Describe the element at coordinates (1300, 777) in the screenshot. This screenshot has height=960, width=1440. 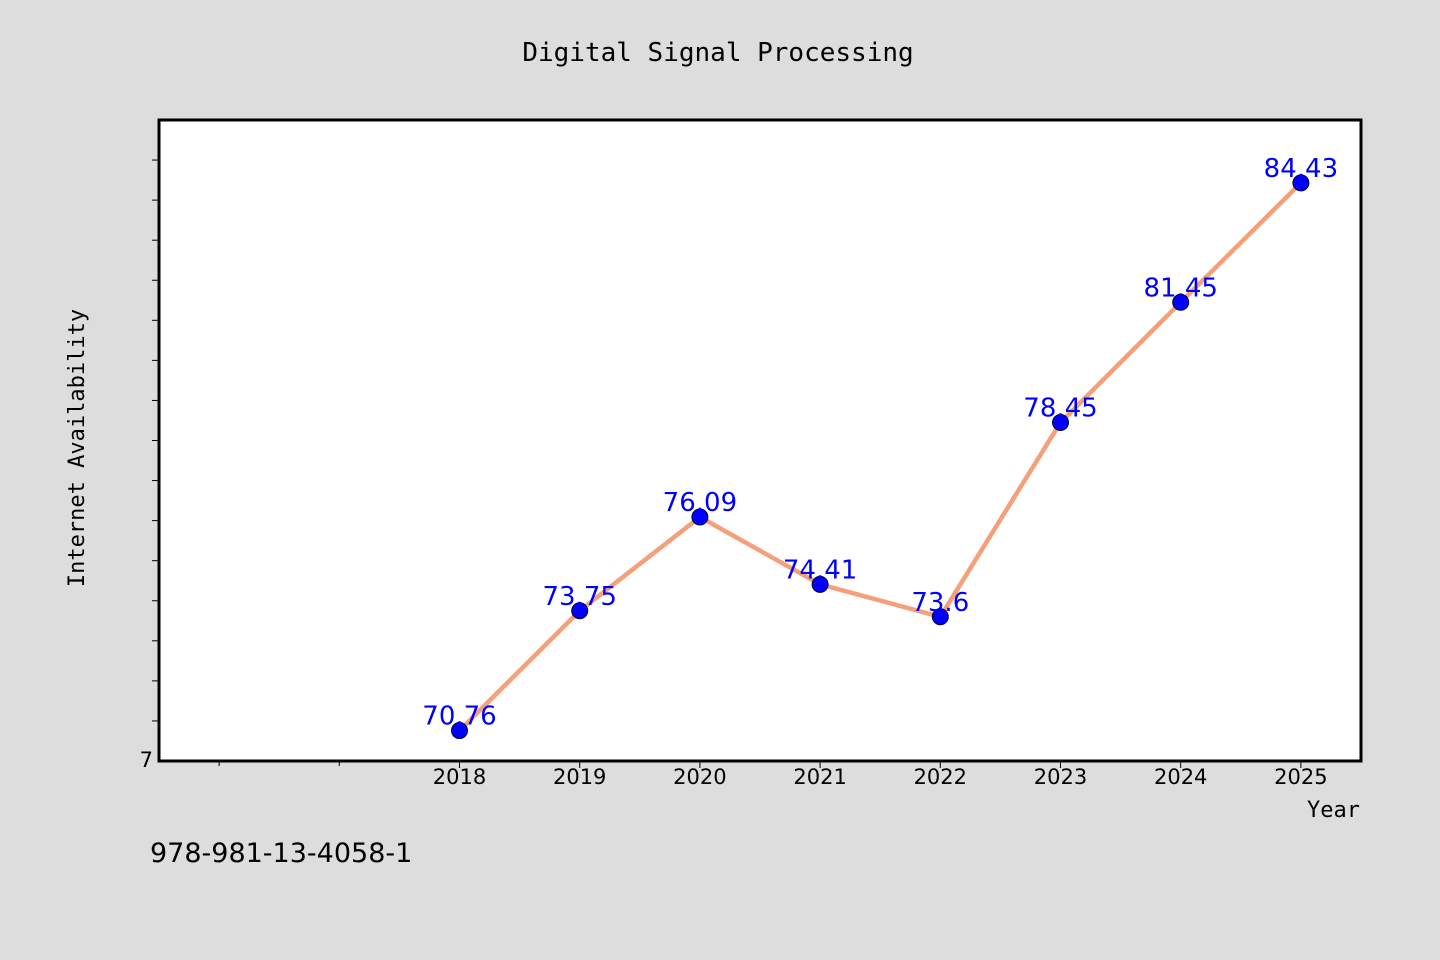
I see `x-tick-label: 2025` at that location.